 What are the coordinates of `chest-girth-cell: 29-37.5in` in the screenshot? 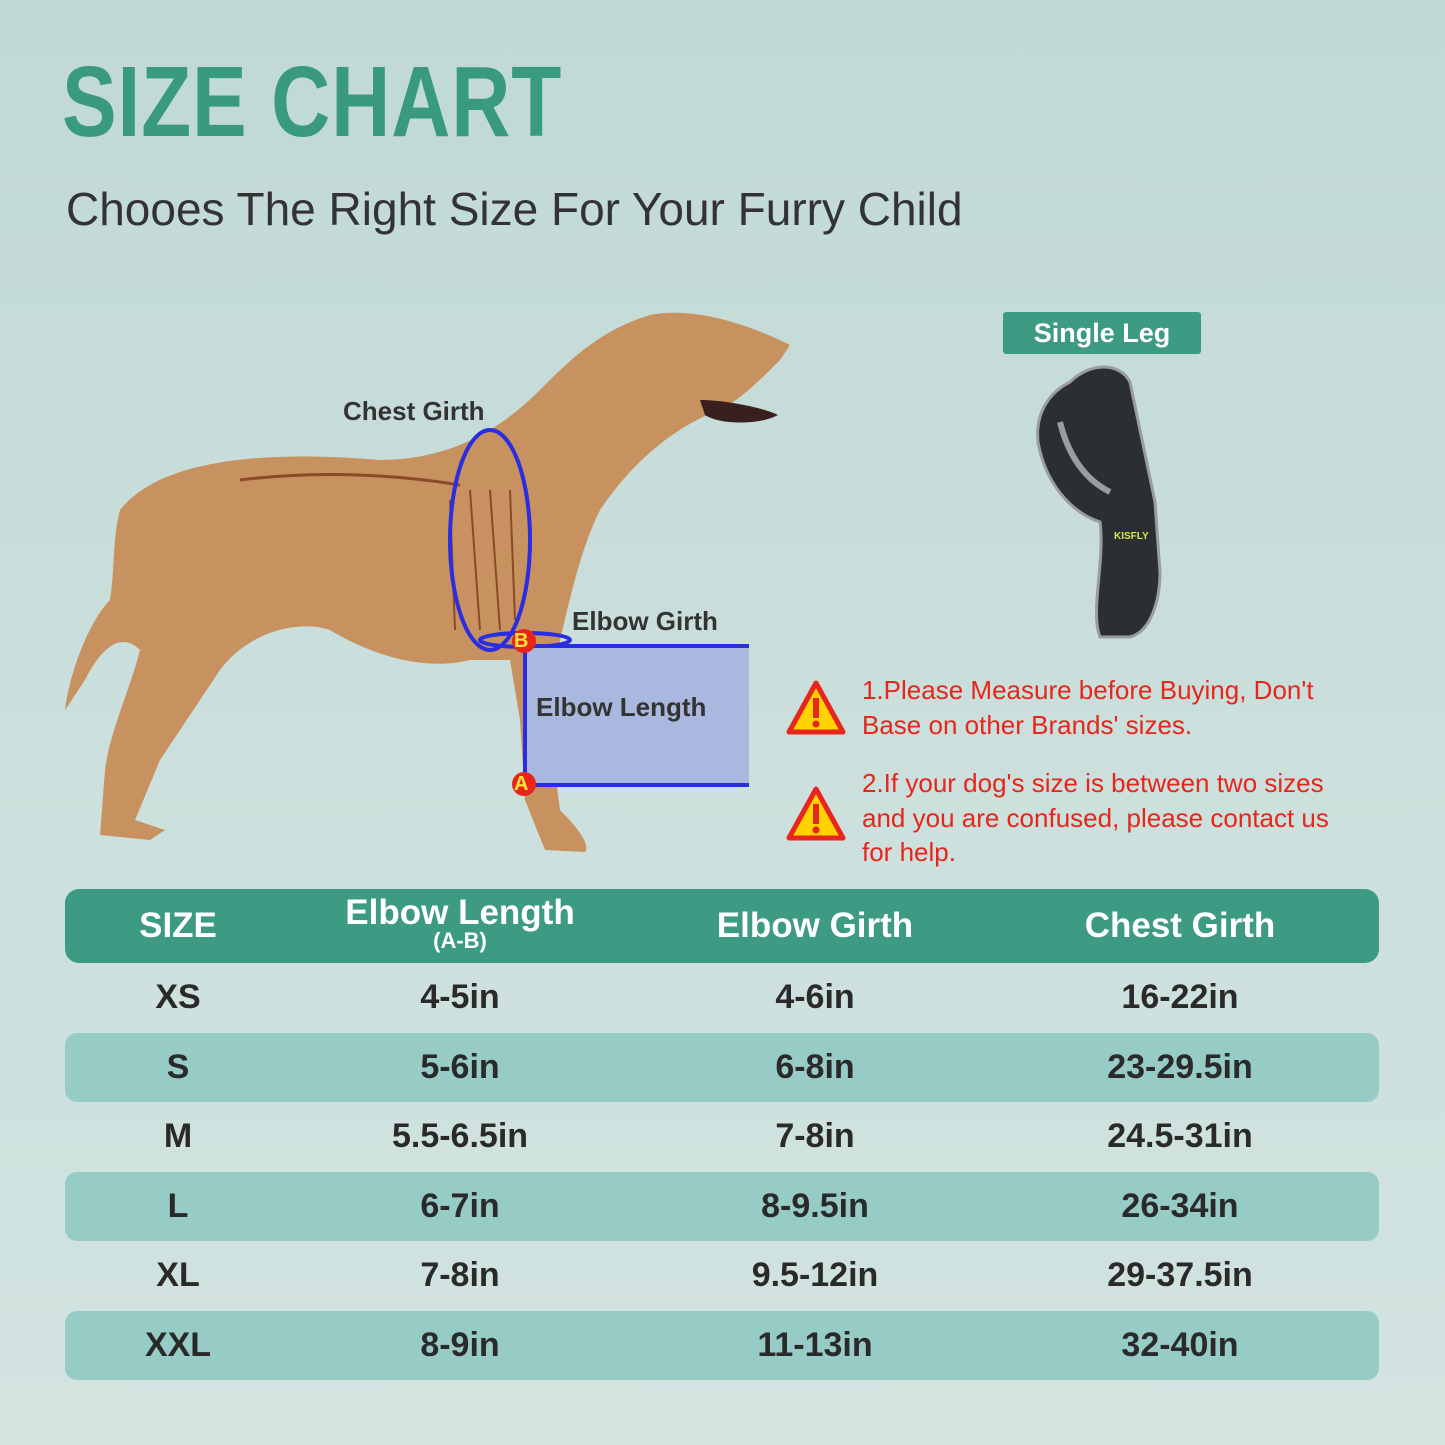 It's located at (1180, 1275).